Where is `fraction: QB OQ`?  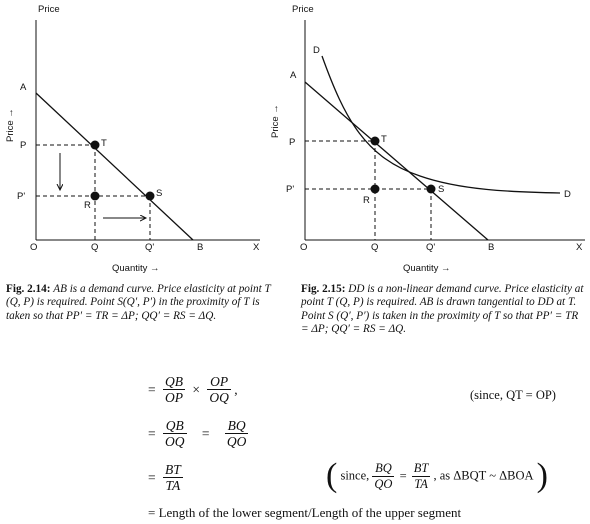
fraction: QB OQ is located at coordinates (175, 433).